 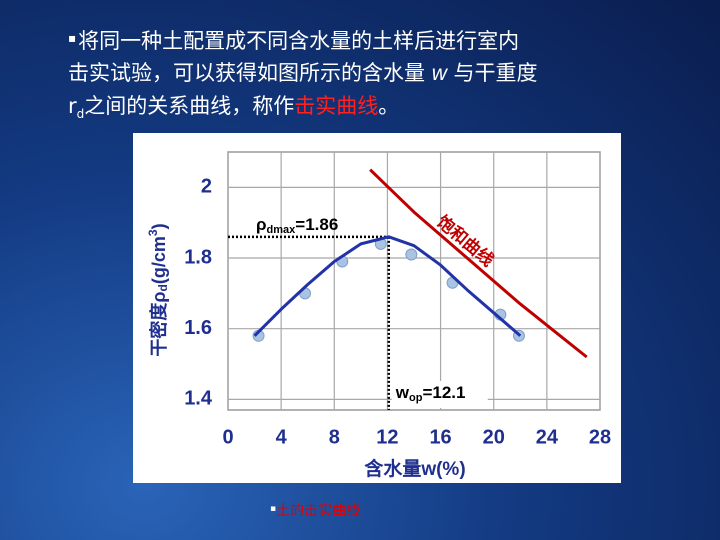 What do you see at coordinates (158, 289) in the screenshot?
I see `y-axis-title: 干密度ρd(g/cm3)` at bounding box center [158, 289].